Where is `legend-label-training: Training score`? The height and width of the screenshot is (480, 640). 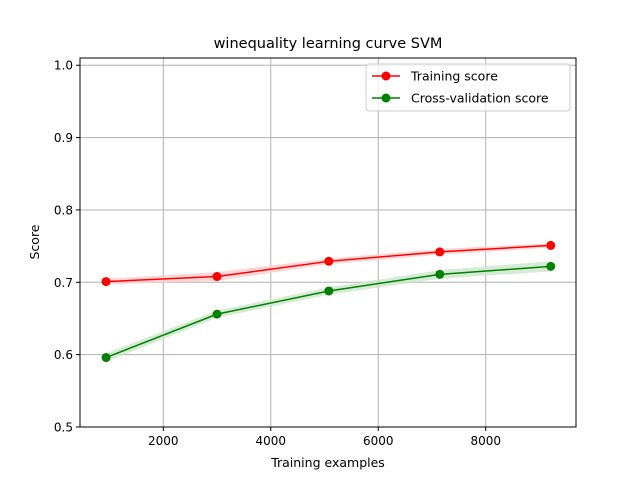 legend-label-training: Training score is located at coordinates (454, 76).